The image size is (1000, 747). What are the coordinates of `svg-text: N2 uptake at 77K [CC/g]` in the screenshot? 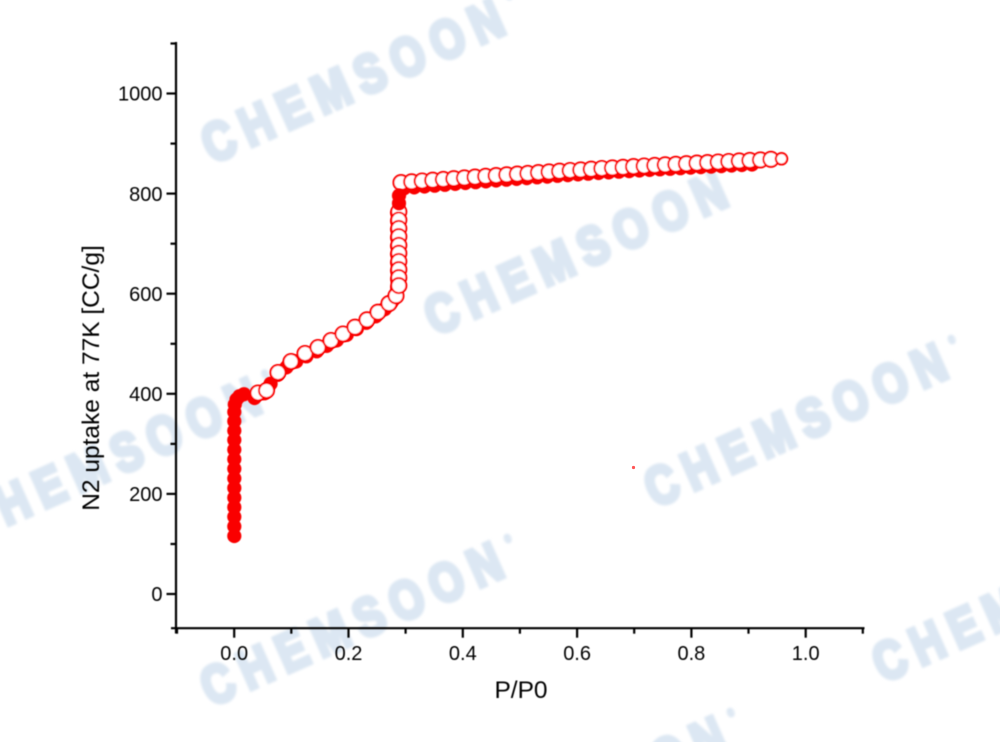 It's located at (91, 378).